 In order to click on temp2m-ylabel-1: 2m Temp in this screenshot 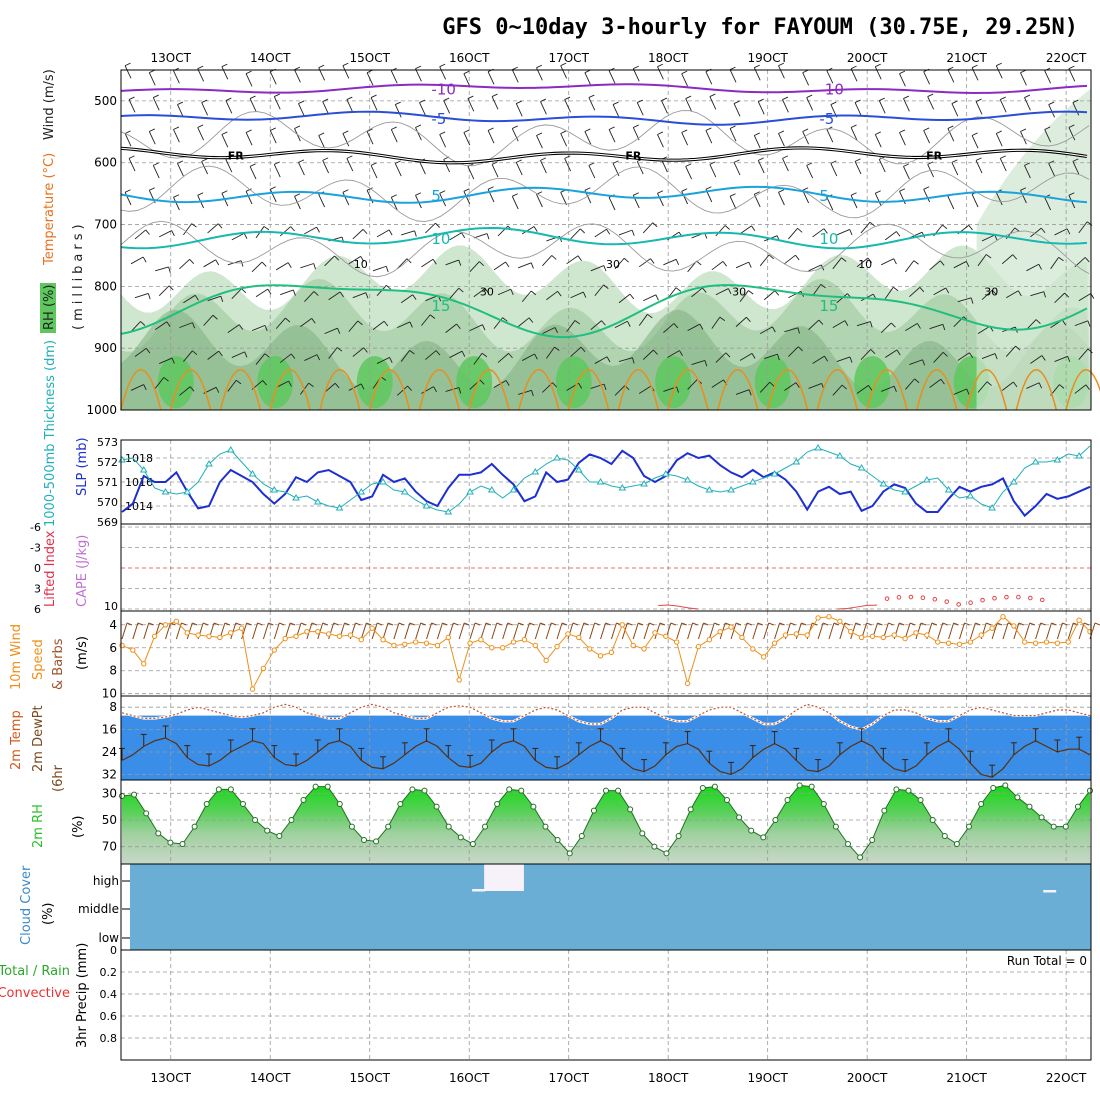, I will do `click(16, 740)`.